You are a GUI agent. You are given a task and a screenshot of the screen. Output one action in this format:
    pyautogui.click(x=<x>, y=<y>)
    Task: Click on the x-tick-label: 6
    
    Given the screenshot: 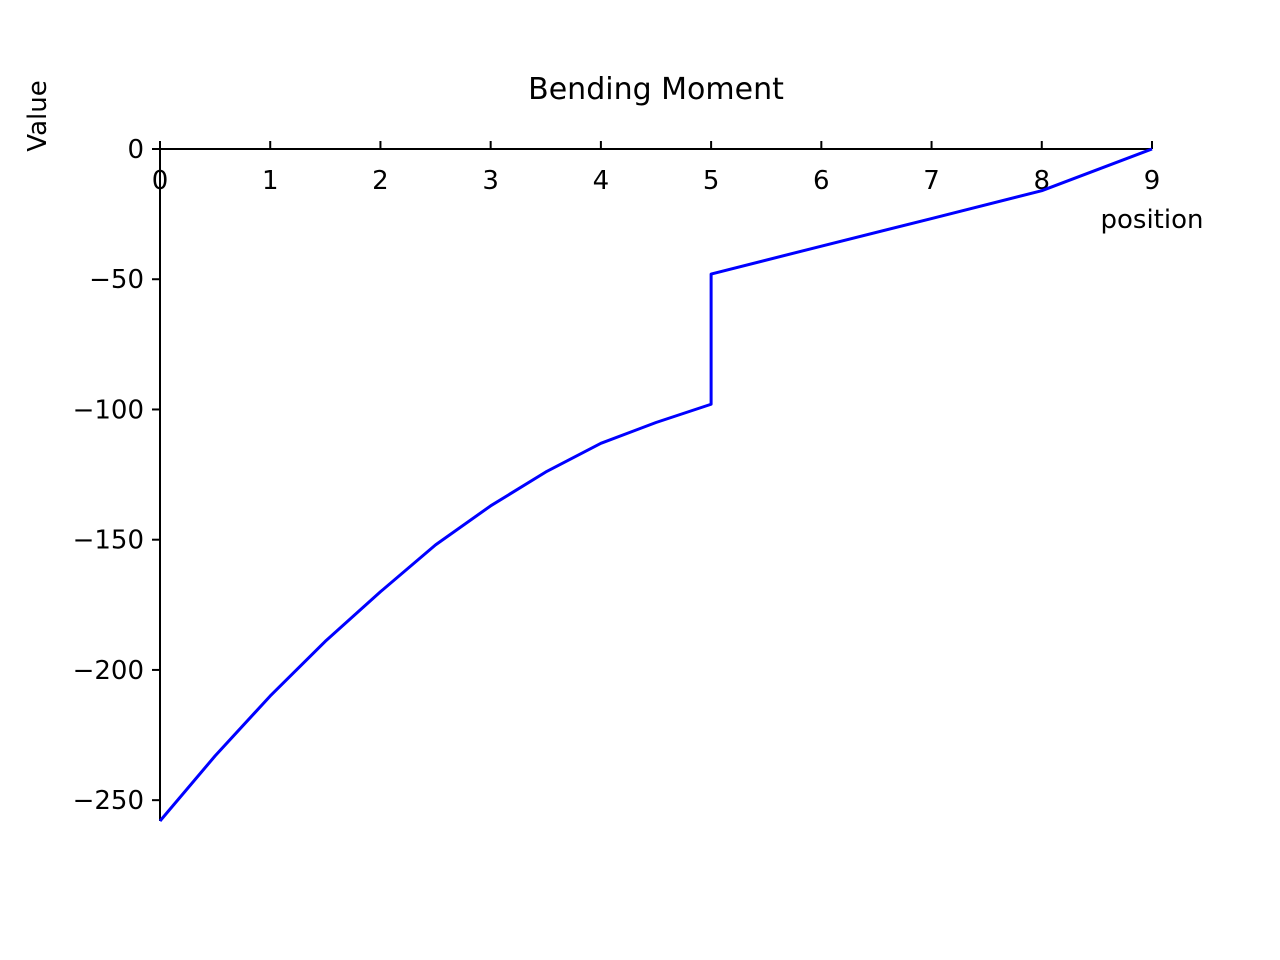 What is the action you would take?
    pyautogui.click(x=821, y=181)
    